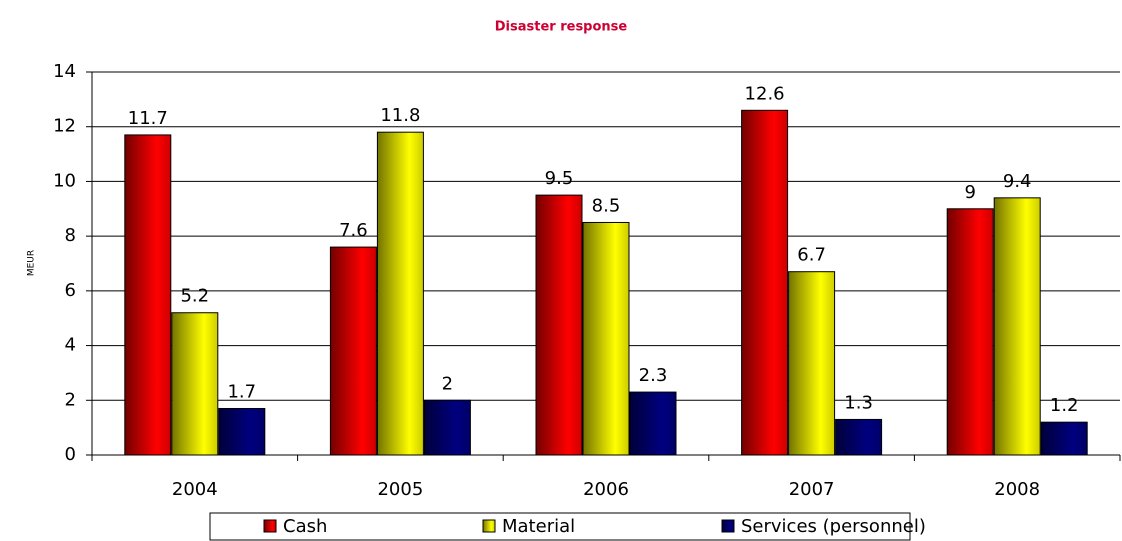 This screenshot has width=1122, height=541. What do you see at coordinates (561, 27) in the screenshot?
I see `chart-title: Disaster response` at bounding box center [561, 27].